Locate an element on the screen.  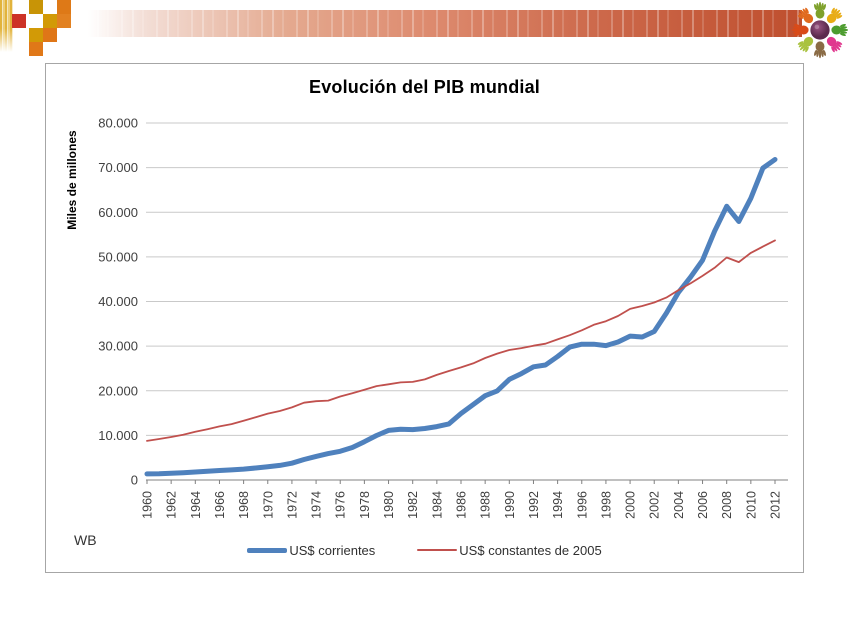
y-tick-label: 40.000 is located at coordinates (118, 301).